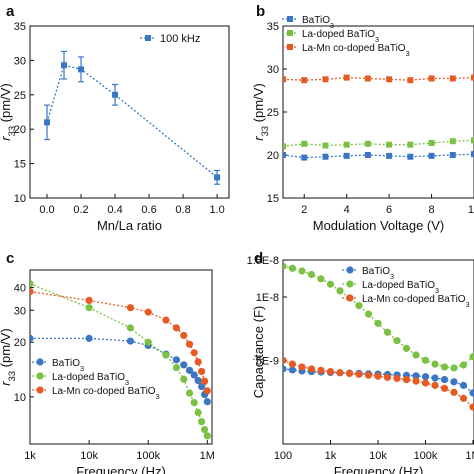 Image resolution: width=474 pixels, height=474 pixels. What do you see at coordinates (20, 27) in the screenshot?
I see `y-tick-label: 35` at bounding box center [20, 27].